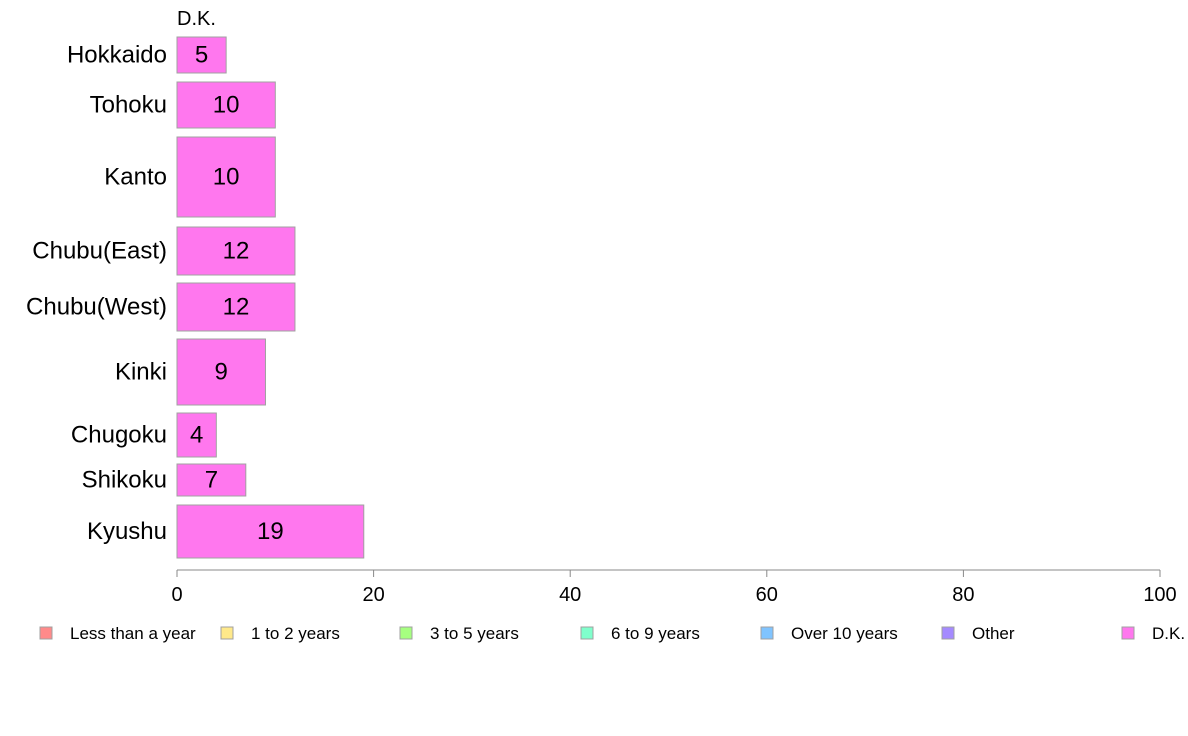  I want to click on x-axis-ticks: 0 20 40 60 80 100, so click(674, 588).